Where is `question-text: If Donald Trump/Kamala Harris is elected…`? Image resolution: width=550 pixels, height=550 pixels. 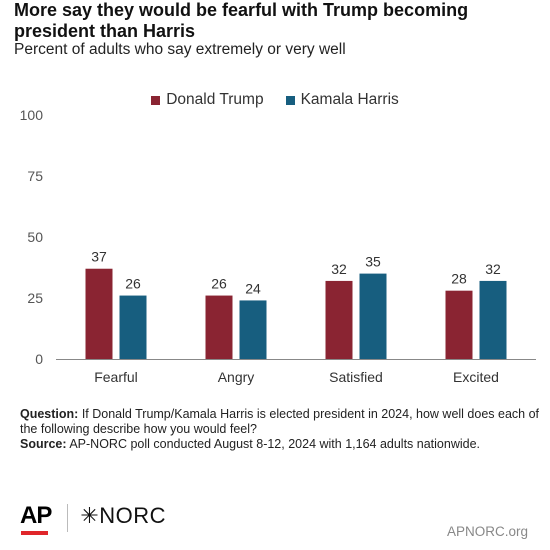
question-text: If Donald Trump/Kamala Harris is elected… is located at coordinates (280, 421).